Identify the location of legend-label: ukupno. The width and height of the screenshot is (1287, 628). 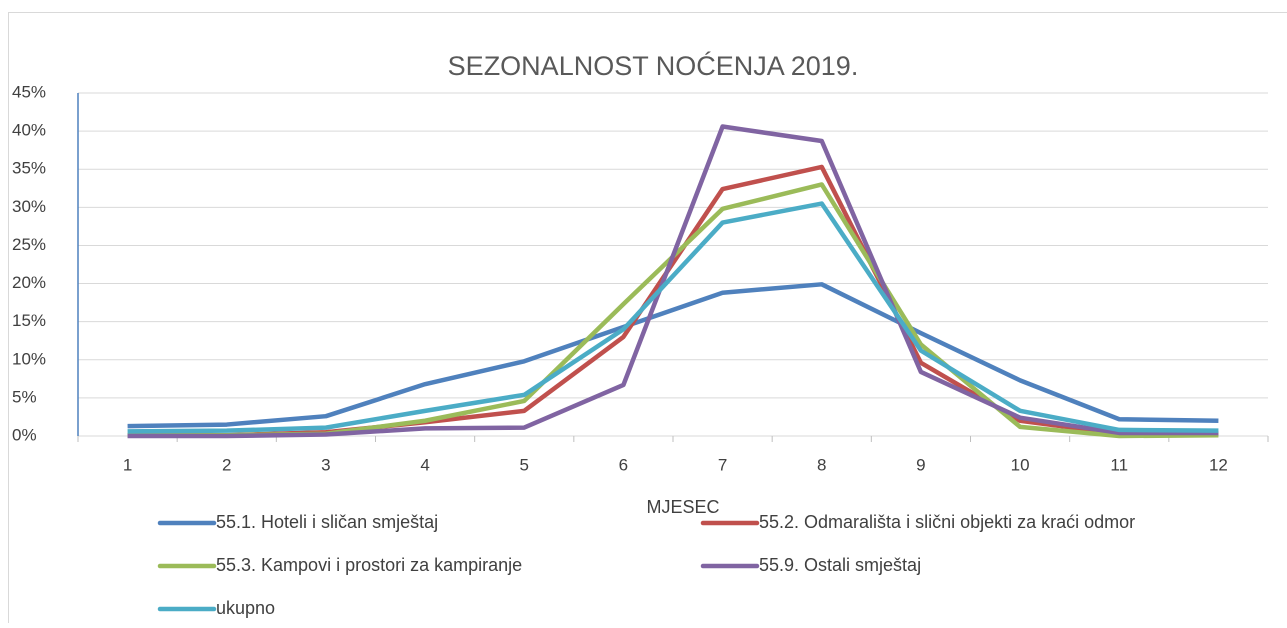
(245, 608).